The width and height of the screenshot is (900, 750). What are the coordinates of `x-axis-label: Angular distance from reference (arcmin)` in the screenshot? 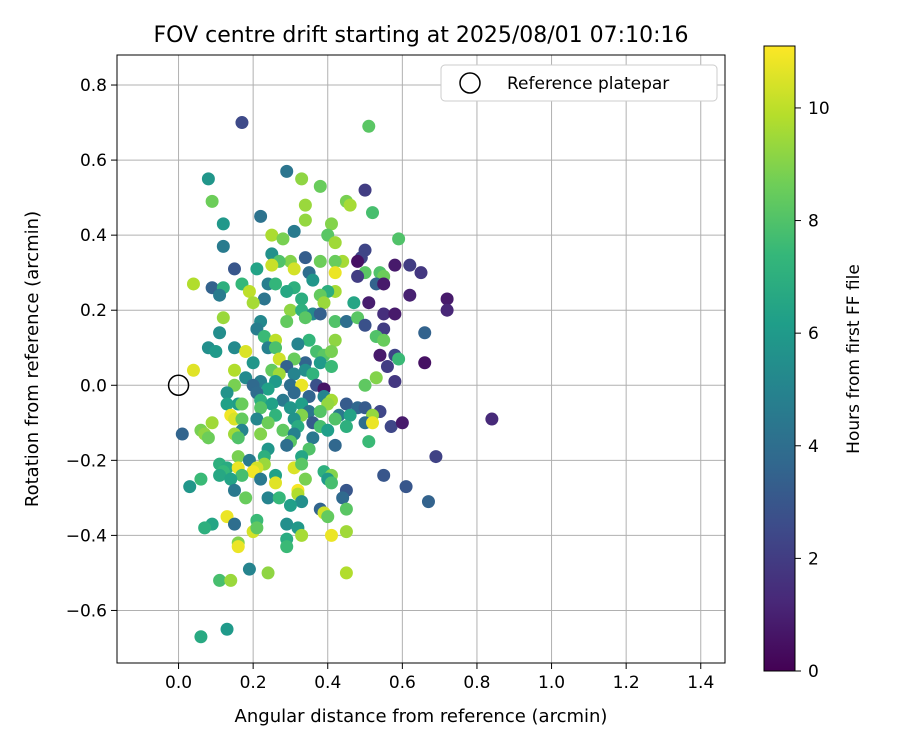 It's located at (421, 716).